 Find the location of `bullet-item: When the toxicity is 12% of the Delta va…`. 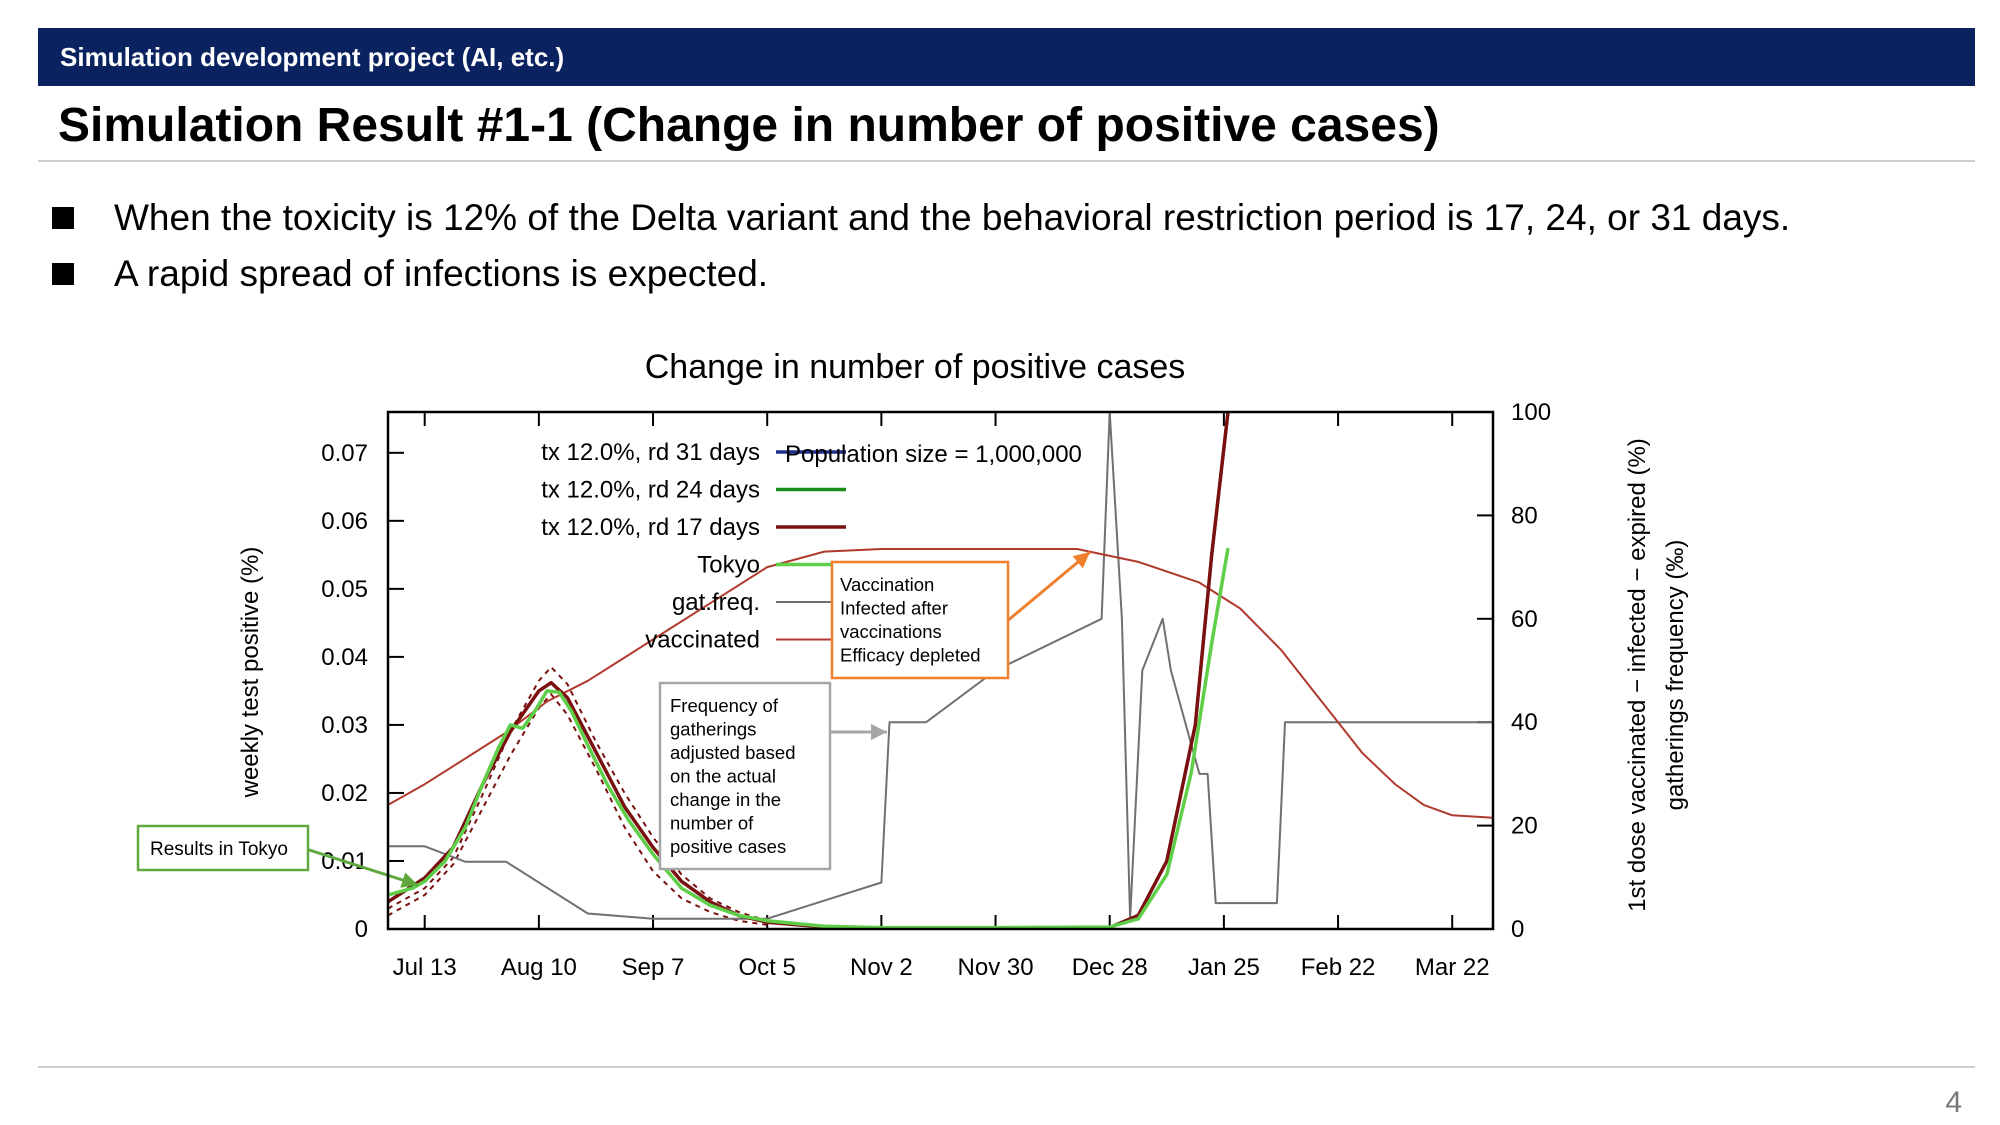

bullet-item: When the toxicity is 12% of the Delta va… is located at coordinates (921, 218).